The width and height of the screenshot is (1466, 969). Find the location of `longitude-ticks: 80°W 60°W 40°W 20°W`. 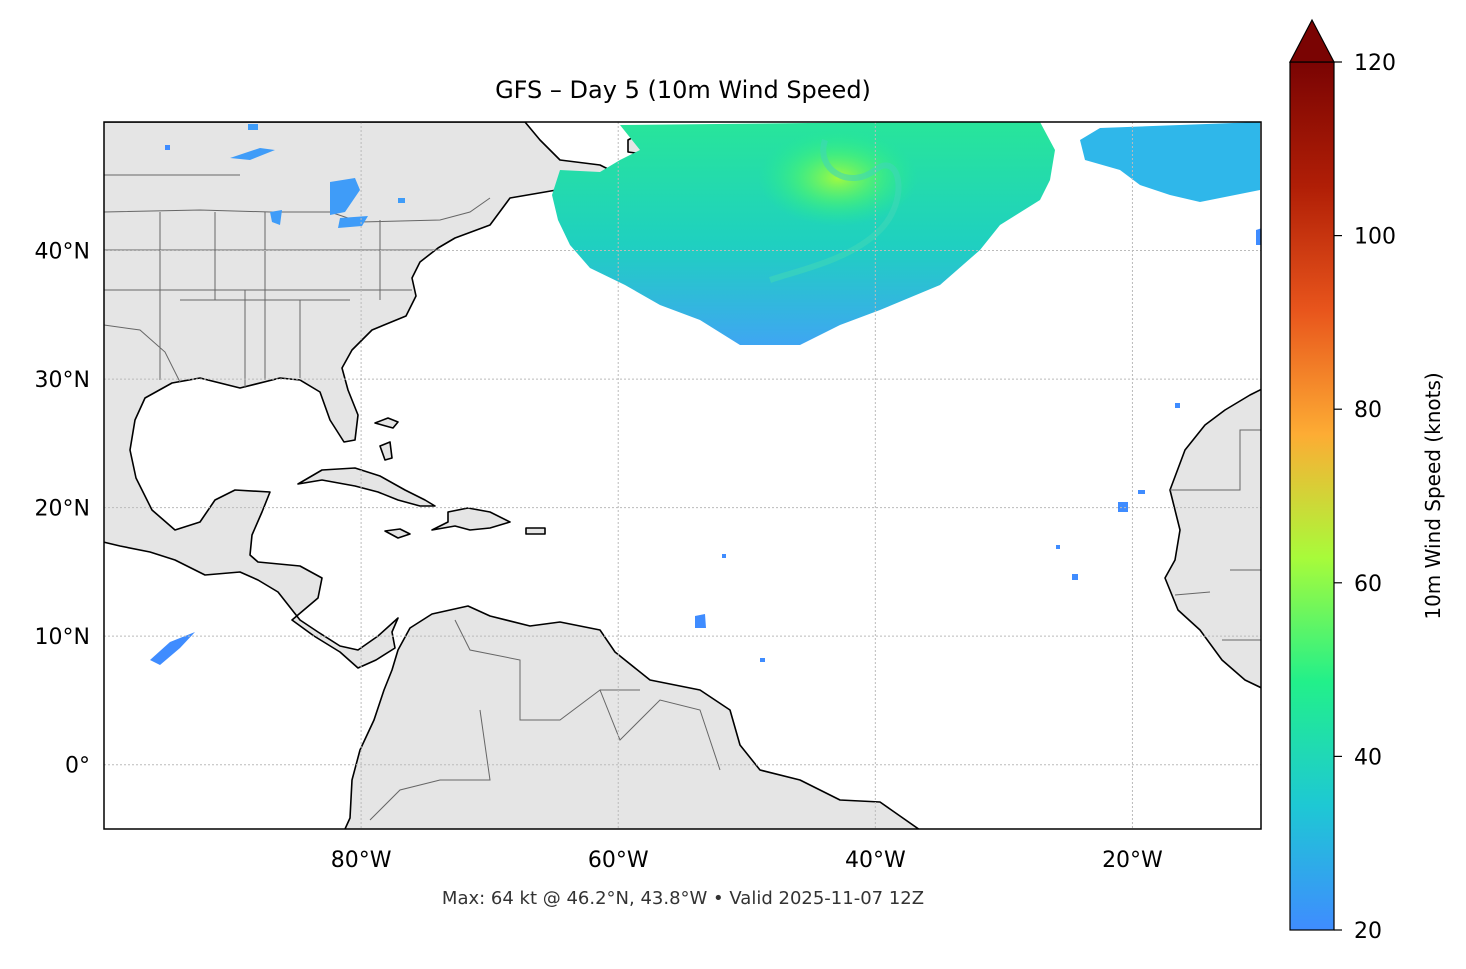

longitude-ticks: 80°W 60°W 40°W 20°W is located at coordinates (747, 860).